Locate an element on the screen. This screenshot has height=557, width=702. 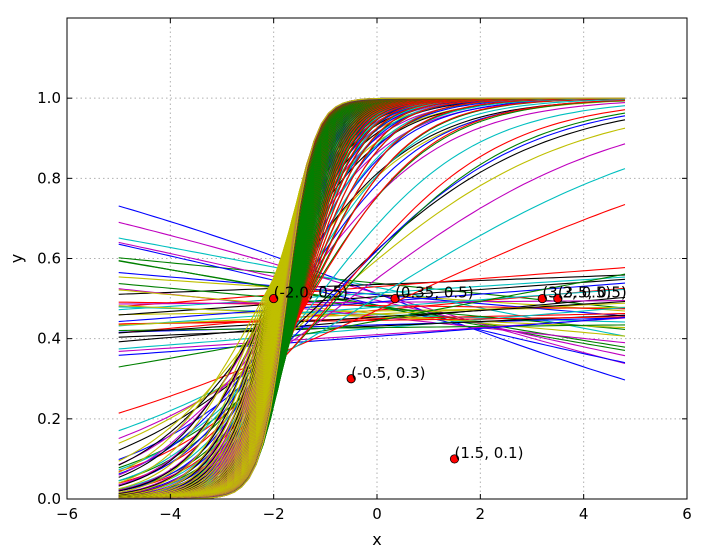
x-tick-label: −2 is located at coordinates (274, 514).